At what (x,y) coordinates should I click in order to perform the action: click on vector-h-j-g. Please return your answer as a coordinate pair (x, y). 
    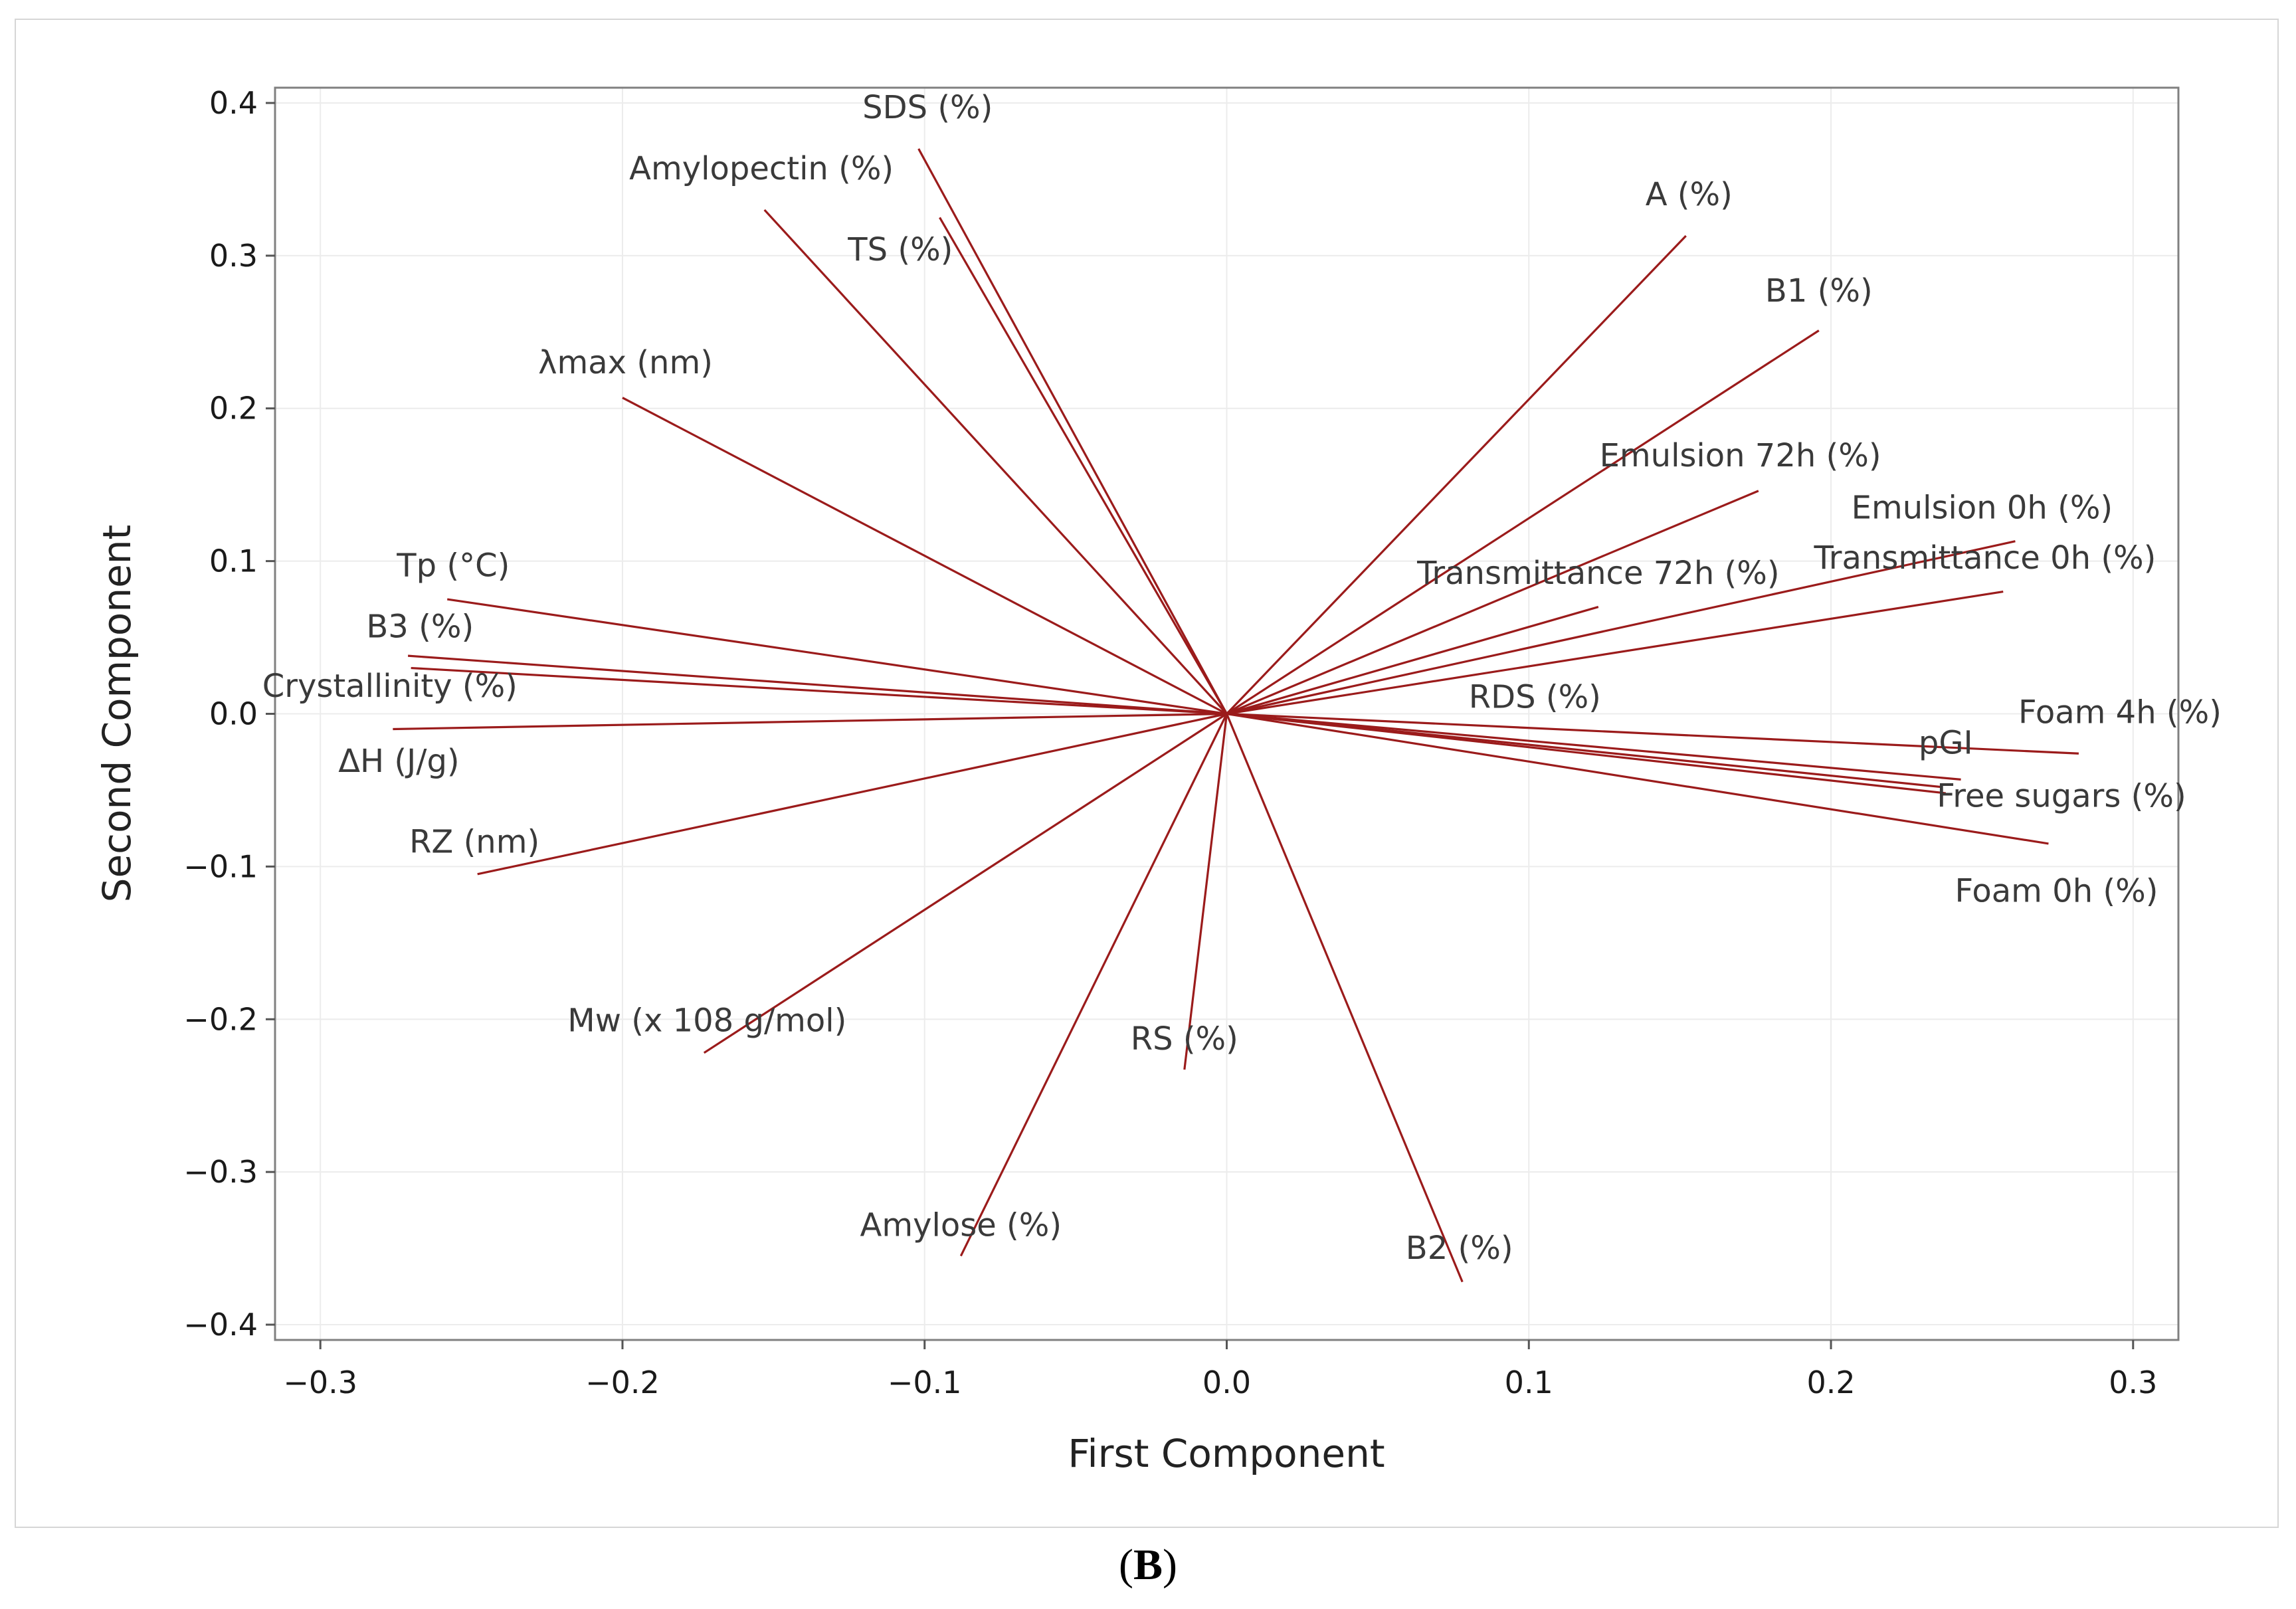
    Looking at the image, I should click on (810, 721).